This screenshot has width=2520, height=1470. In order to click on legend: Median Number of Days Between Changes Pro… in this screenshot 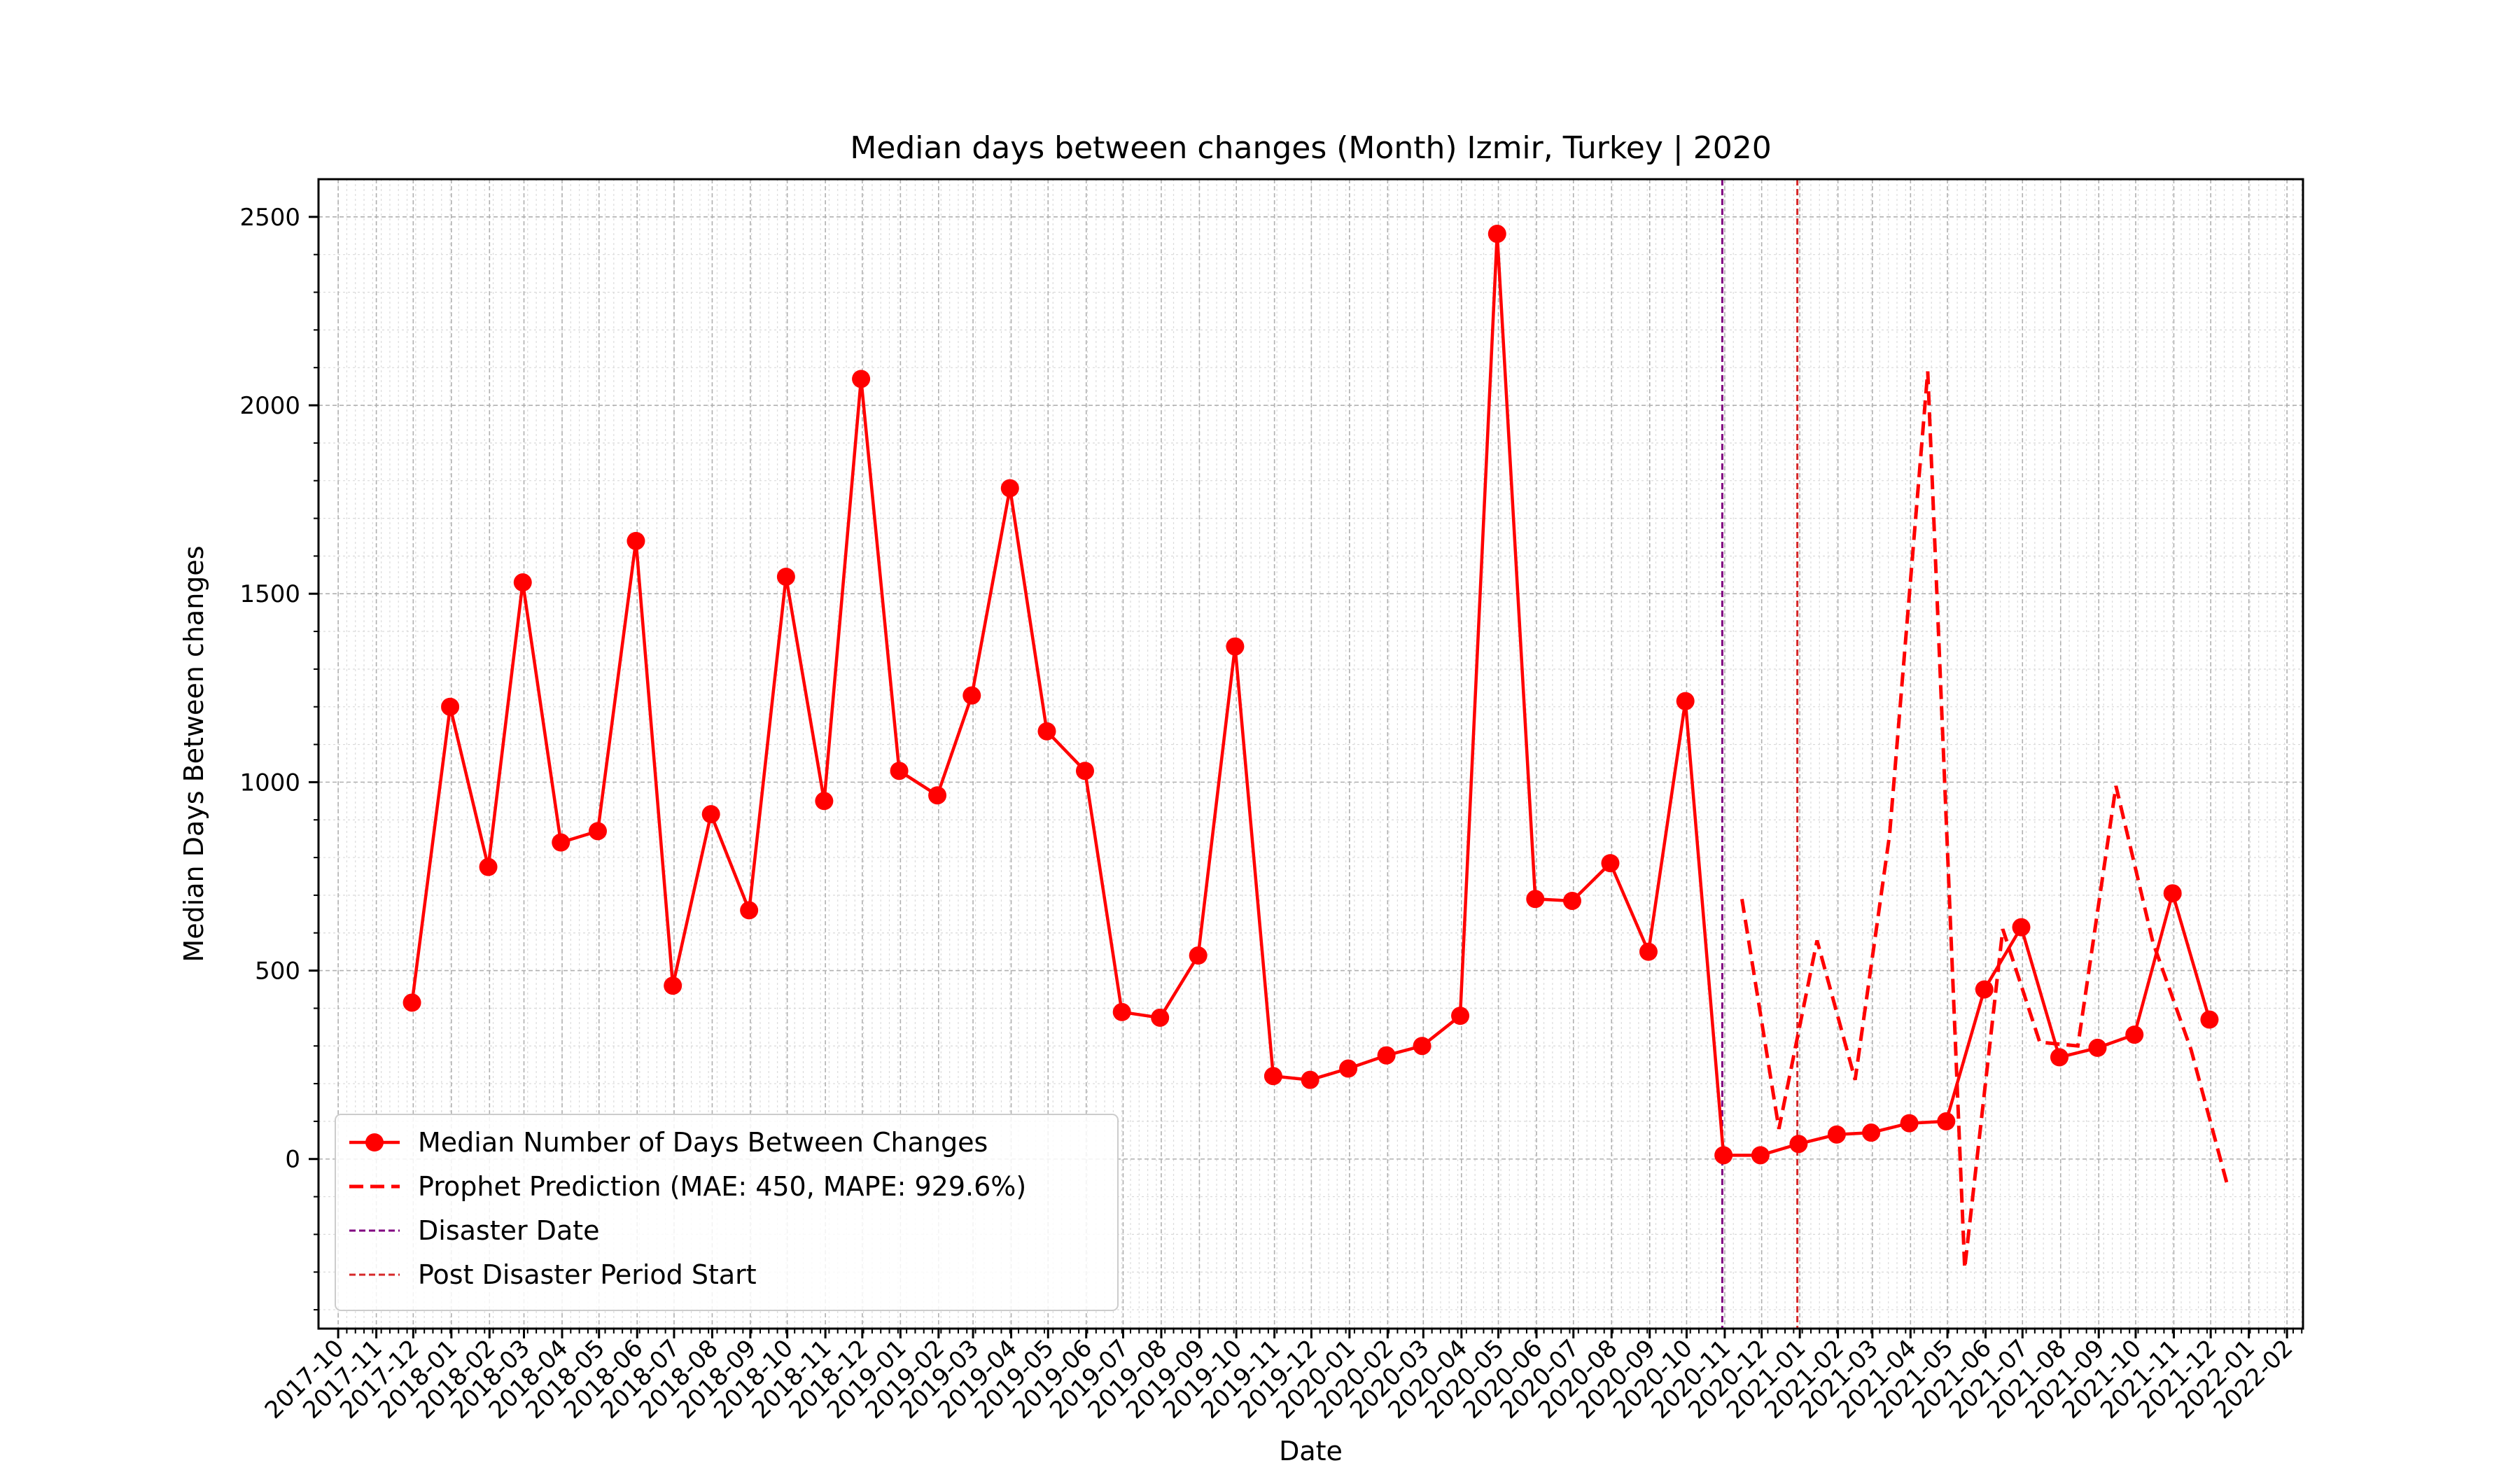, I will do `click(727, 1212)`.